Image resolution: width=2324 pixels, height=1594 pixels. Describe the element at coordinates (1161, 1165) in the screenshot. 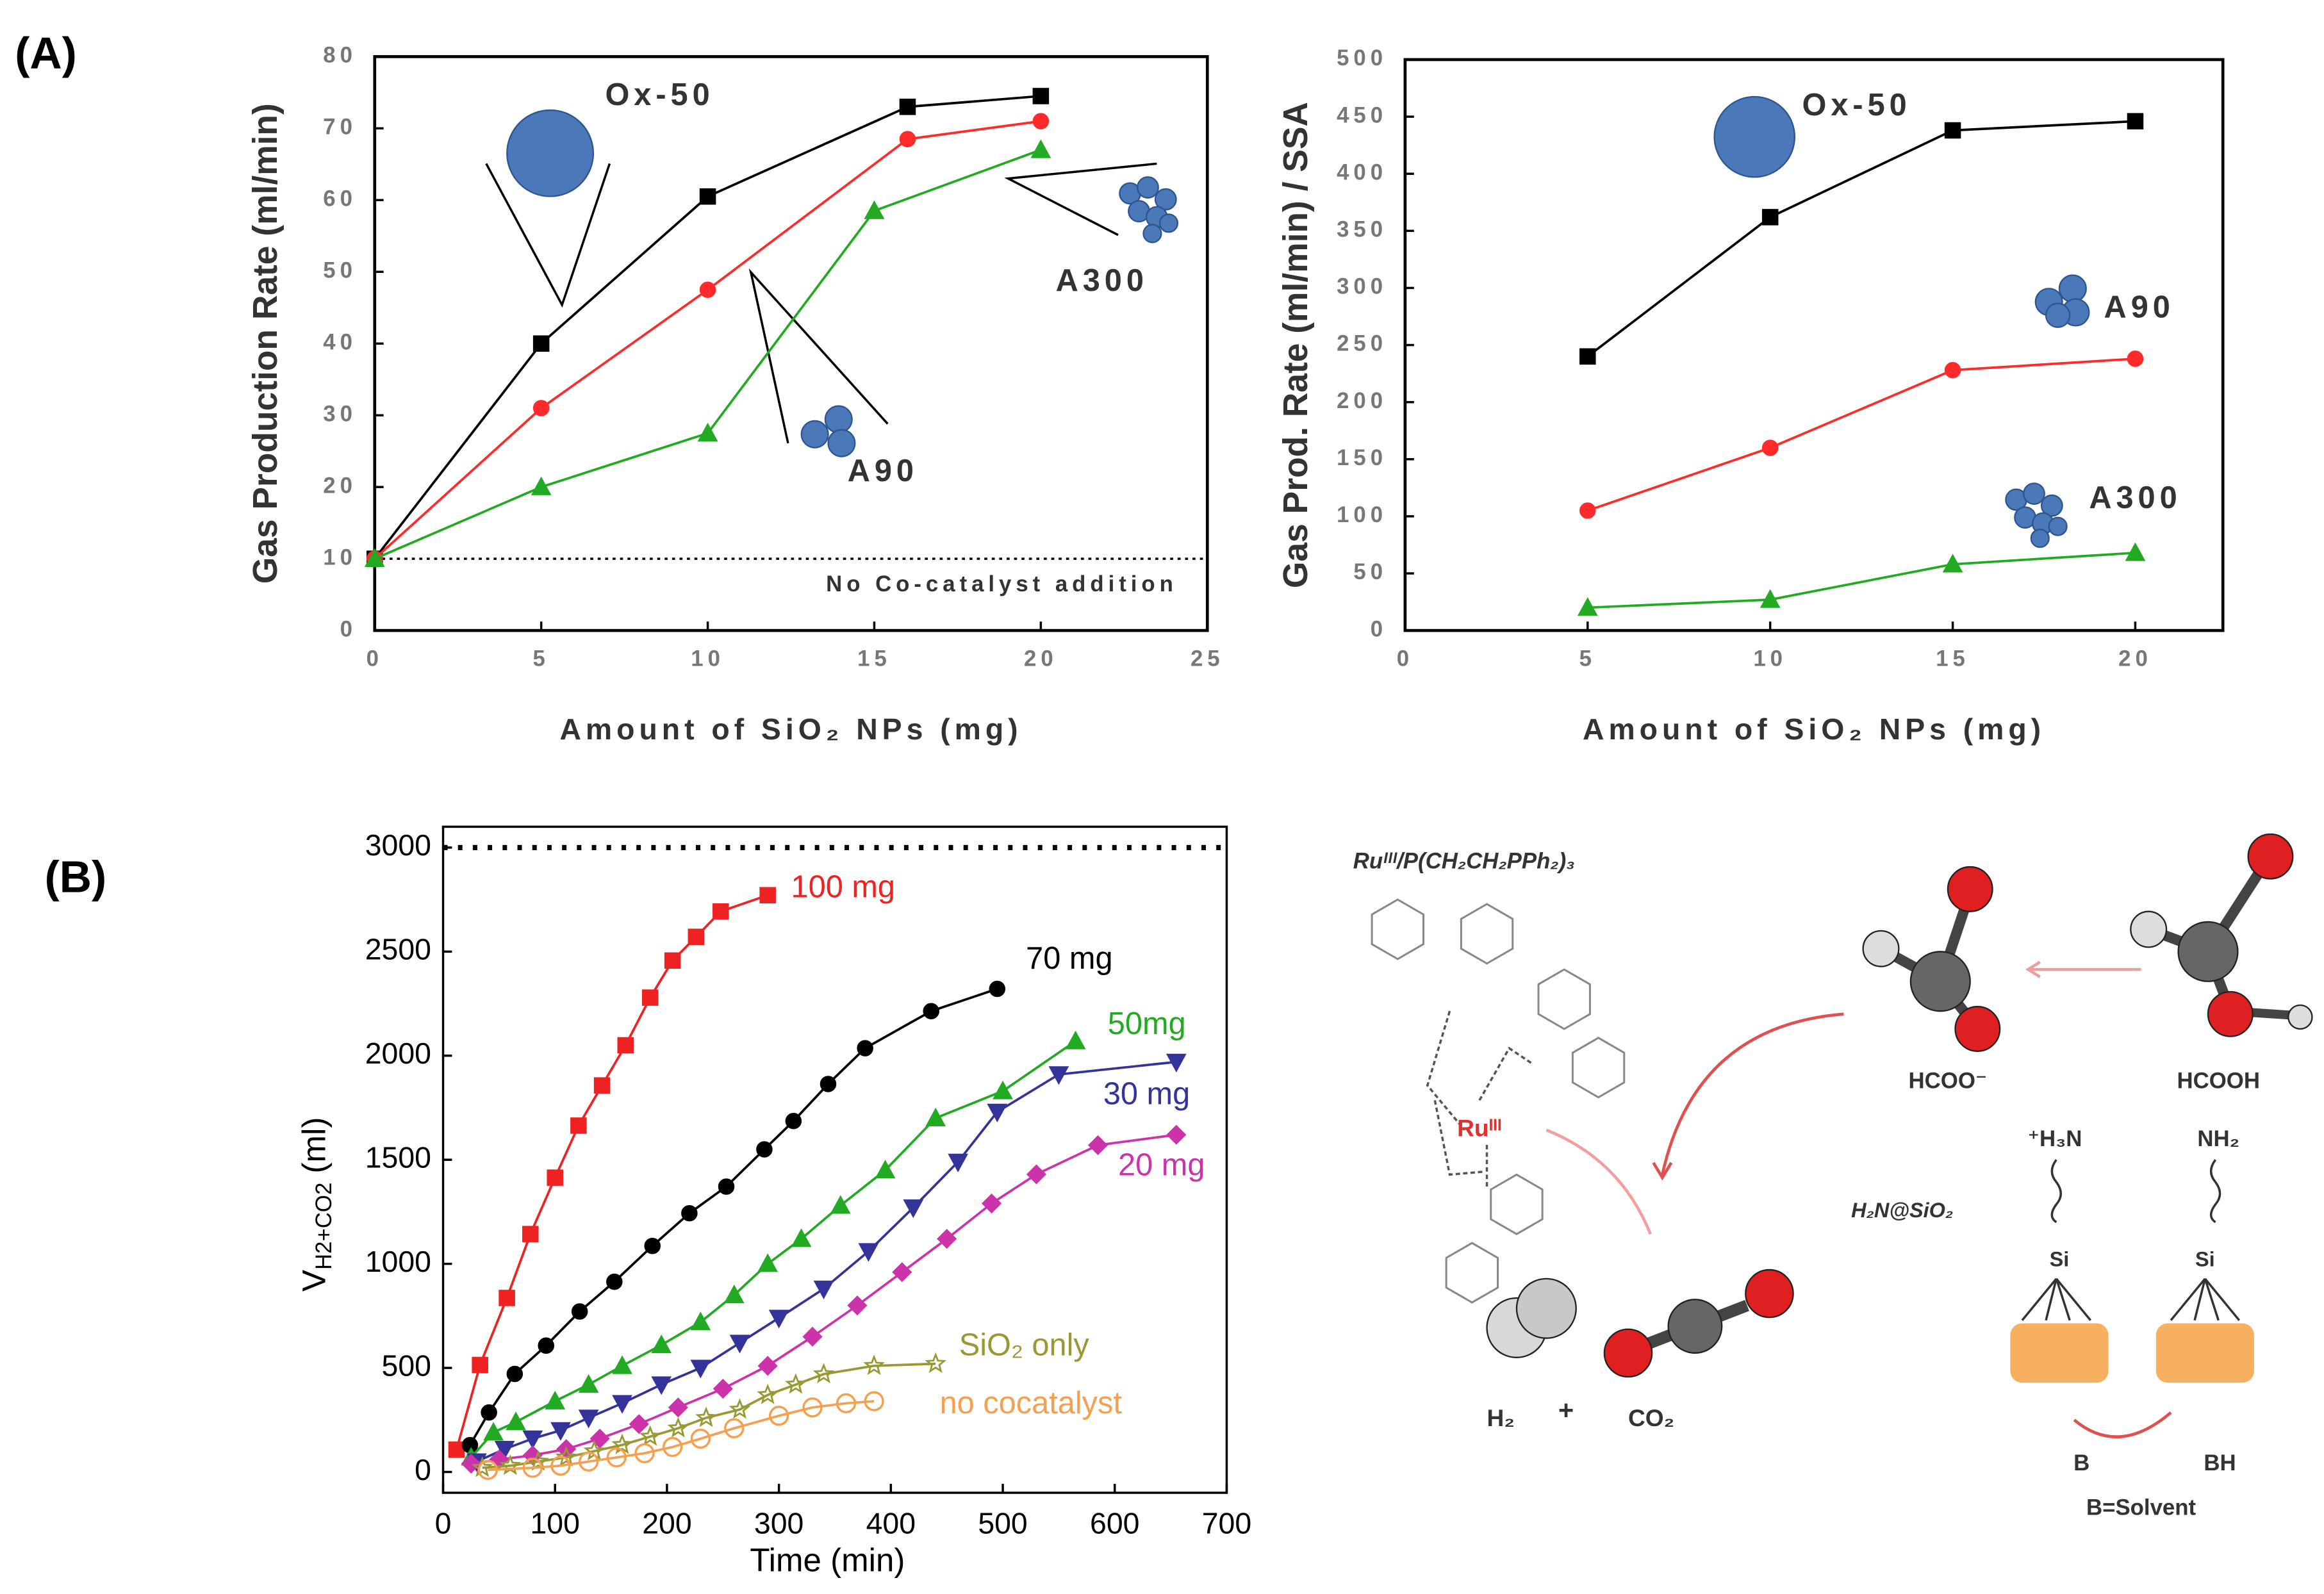

I see `series-label: 20 mg` at that location.